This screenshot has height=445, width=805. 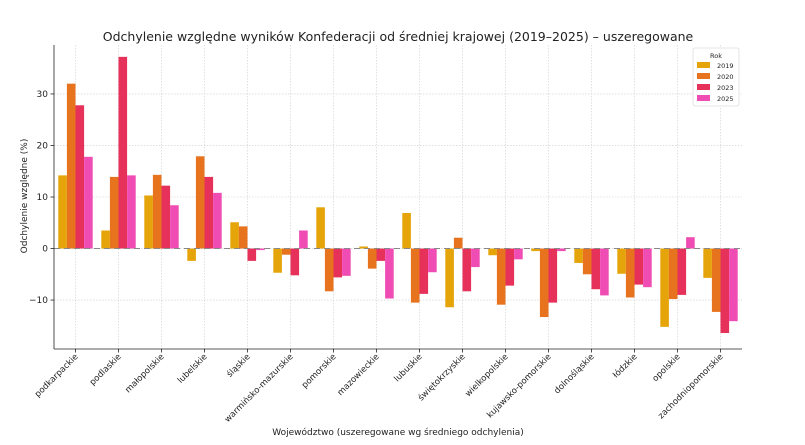 I want to click on bar-2019-lubuskie, so click(x=406, y=230).